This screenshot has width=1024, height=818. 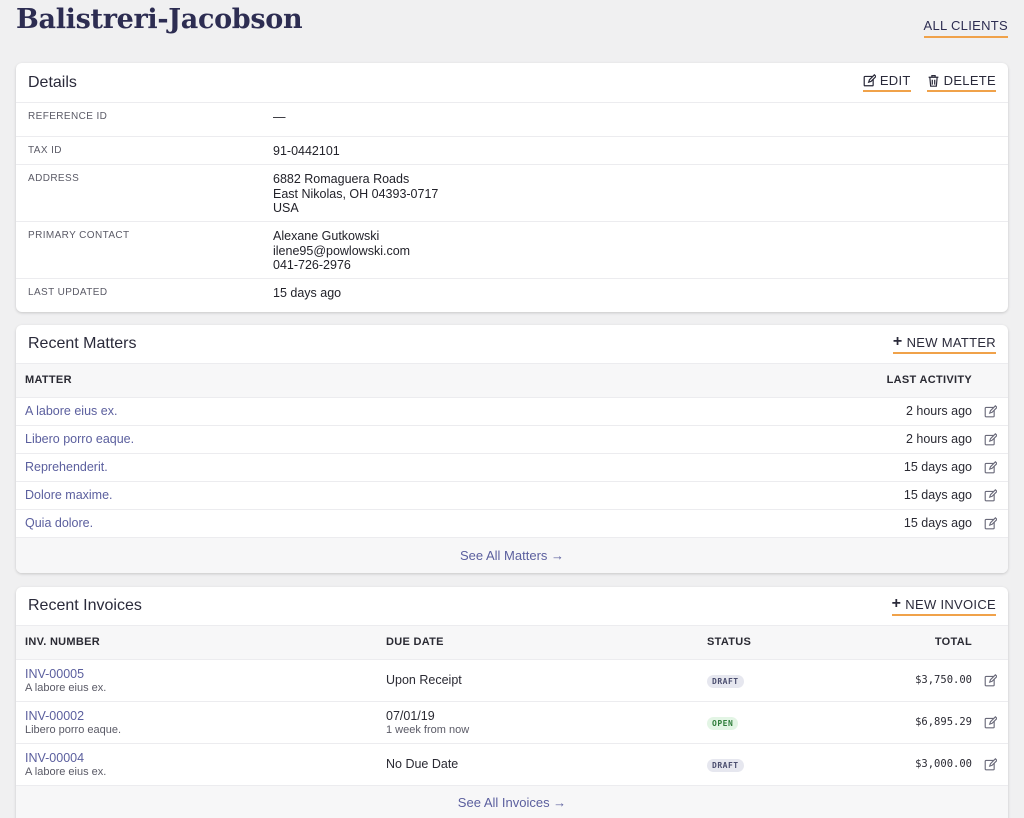 What do you see at coordinates (767, 643) in the screenshot?
I see `status-column-header: STATUS` at bounding box center [767, 643].